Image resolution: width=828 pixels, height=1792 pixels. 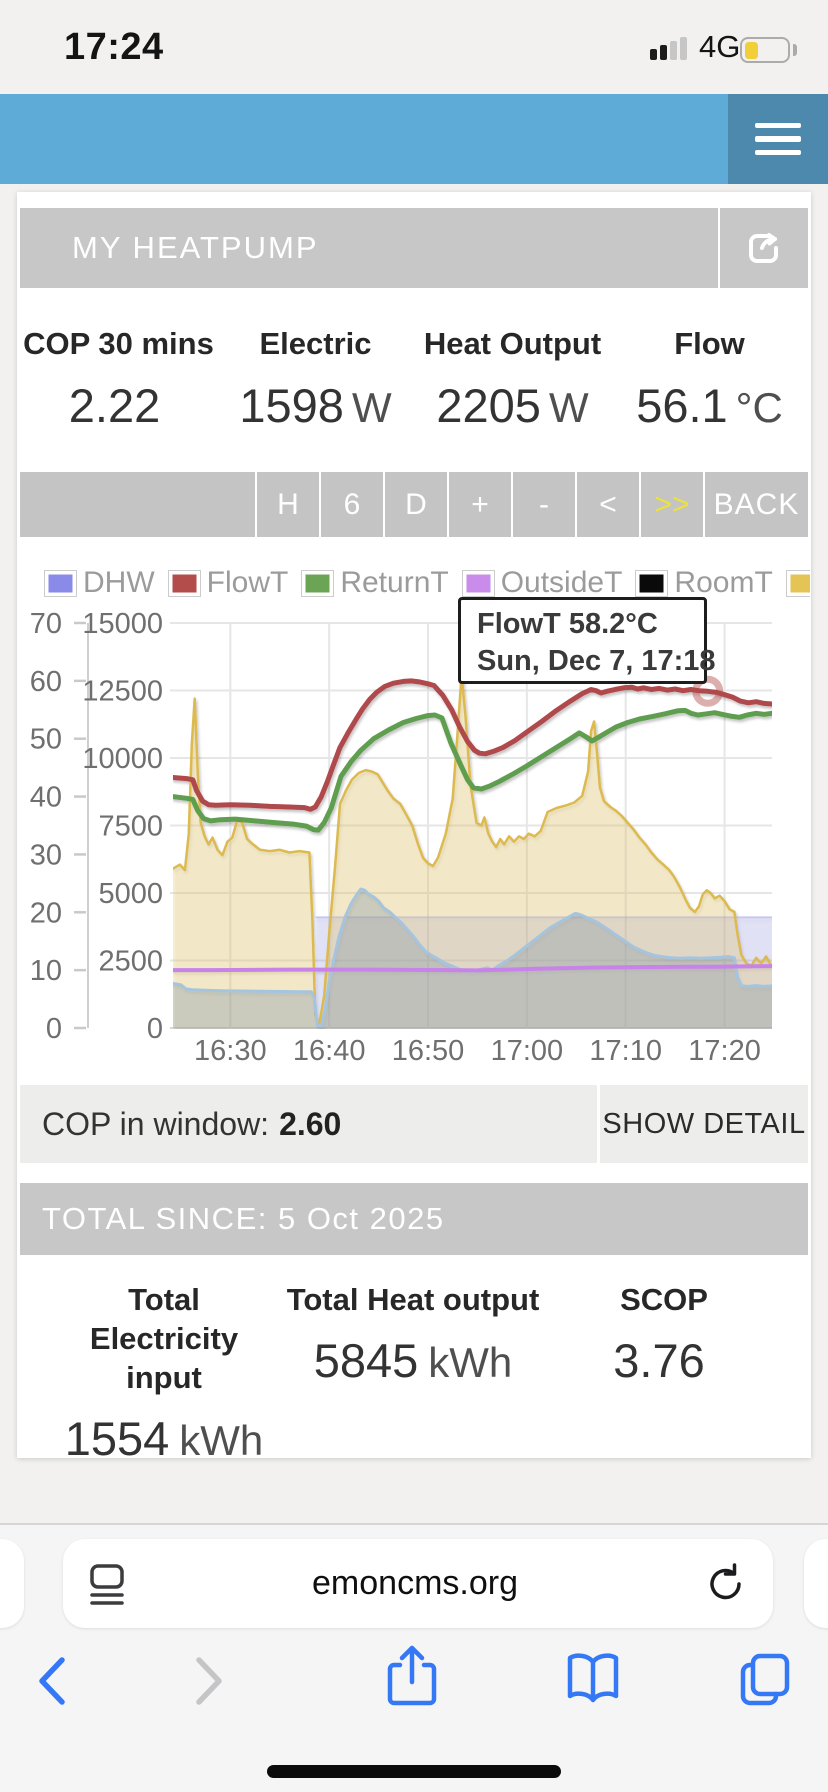 What do you see at coordinates (567, 624) in the screenshot?
I see `tooltip-value: FlowT 58.2°C` at bounding box center [567, 624].